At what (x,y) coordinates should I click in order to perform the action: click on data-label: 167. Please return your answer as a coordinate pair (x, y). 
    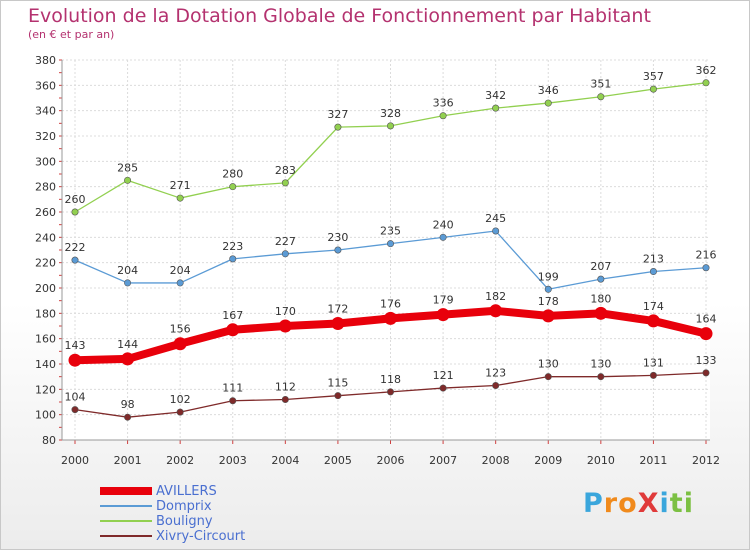
    Looking at the image, I should click on (232, 315).